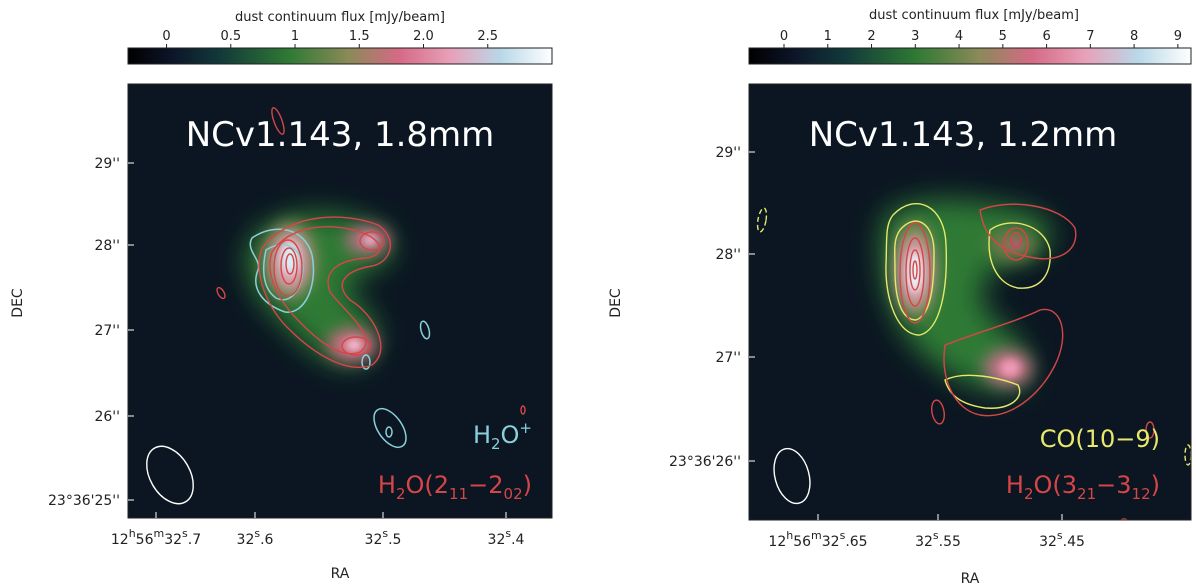 The image size is (1196, 587). What do you see at coordinates (616, 303) in the screenshot?
I see `right-y-axis-label: DEC` at bounding box center [616, 303].